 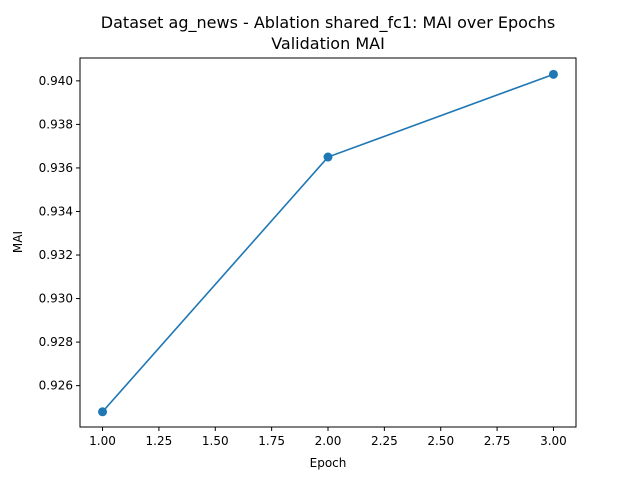 I want to click on x-tick-label: 2.50, so click(x=440, y=441).